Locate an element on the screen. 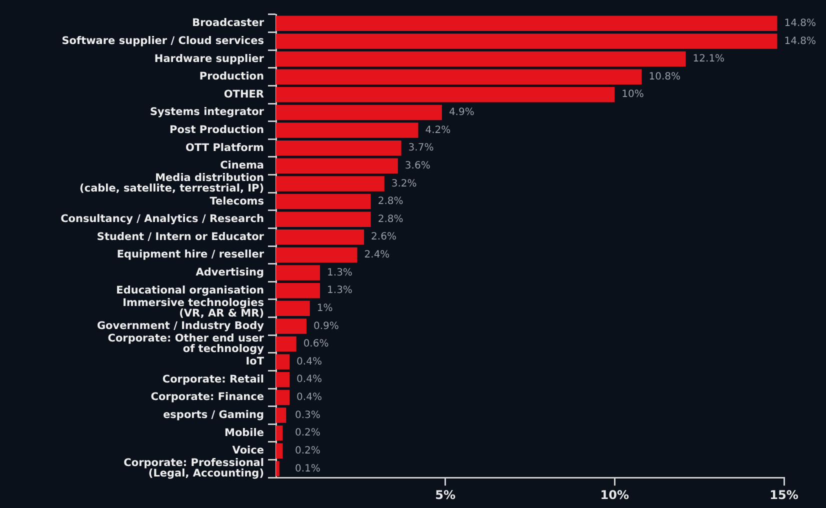 The width and height of the screenshot is (826, 508). y-tick-label: Cinema is located at coordinates (242, 166).